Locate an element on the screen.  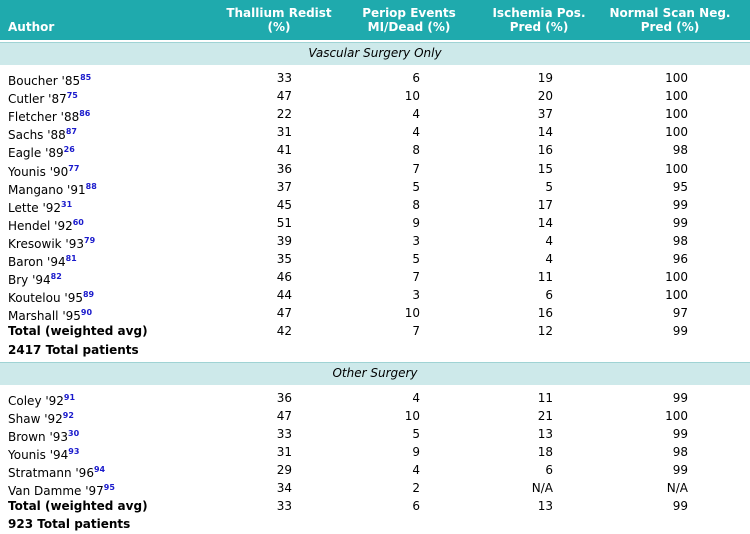
author-cell: Fletcher '8886 is located at coordinates (49, 115).